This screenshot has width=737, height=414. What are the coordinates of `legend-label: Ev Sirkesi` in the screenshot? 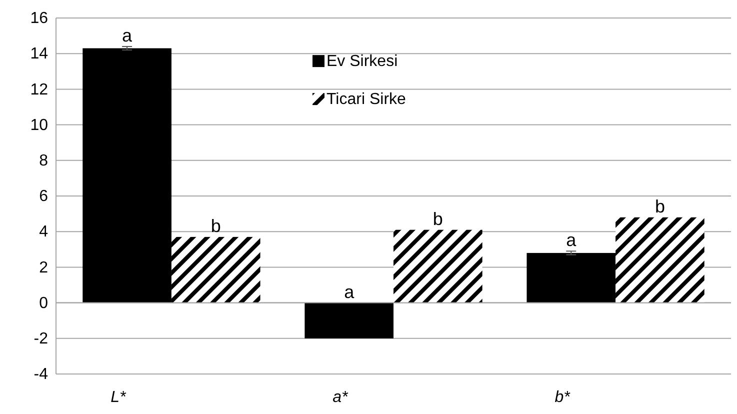 It's located at (362, 61).